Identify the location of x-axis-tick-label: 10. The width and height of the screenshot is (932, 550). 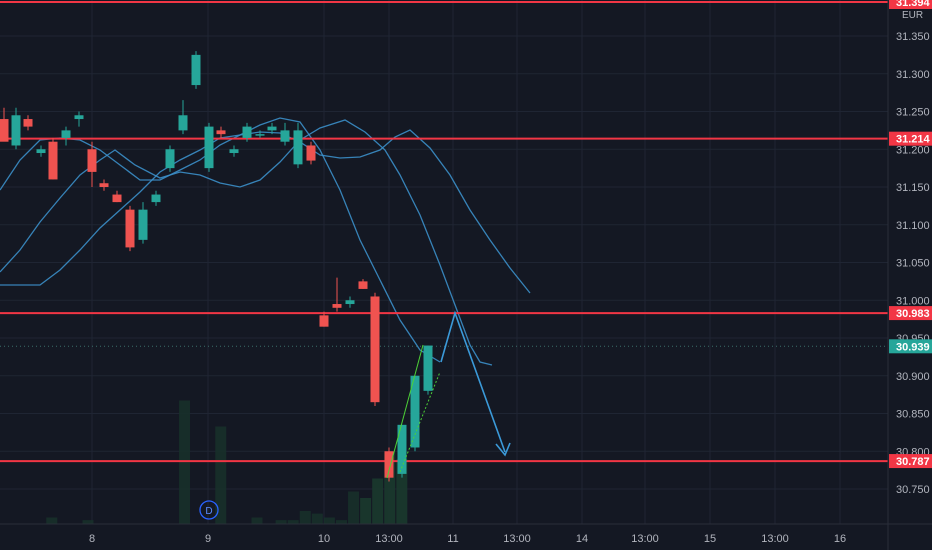
(324, 539).